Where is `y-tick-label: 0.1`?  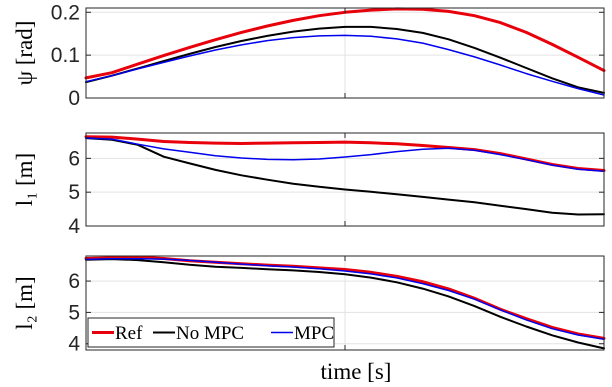 y-tick-label: 0.1 is located at coordinates (65, 55).